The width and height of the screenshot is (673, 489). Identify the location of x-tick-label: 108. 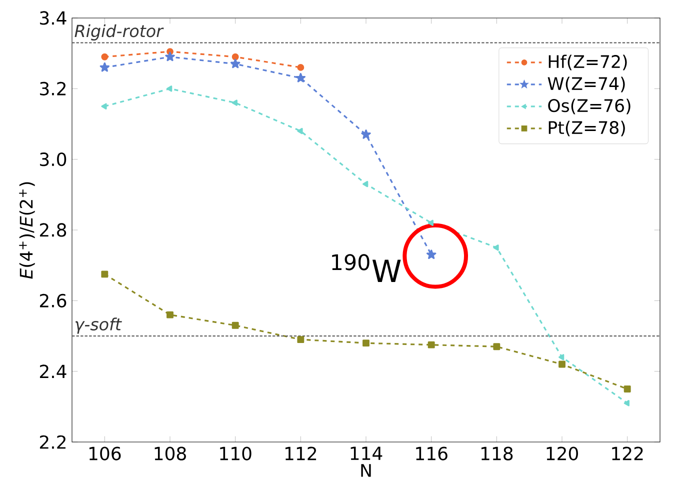
(170, 453).